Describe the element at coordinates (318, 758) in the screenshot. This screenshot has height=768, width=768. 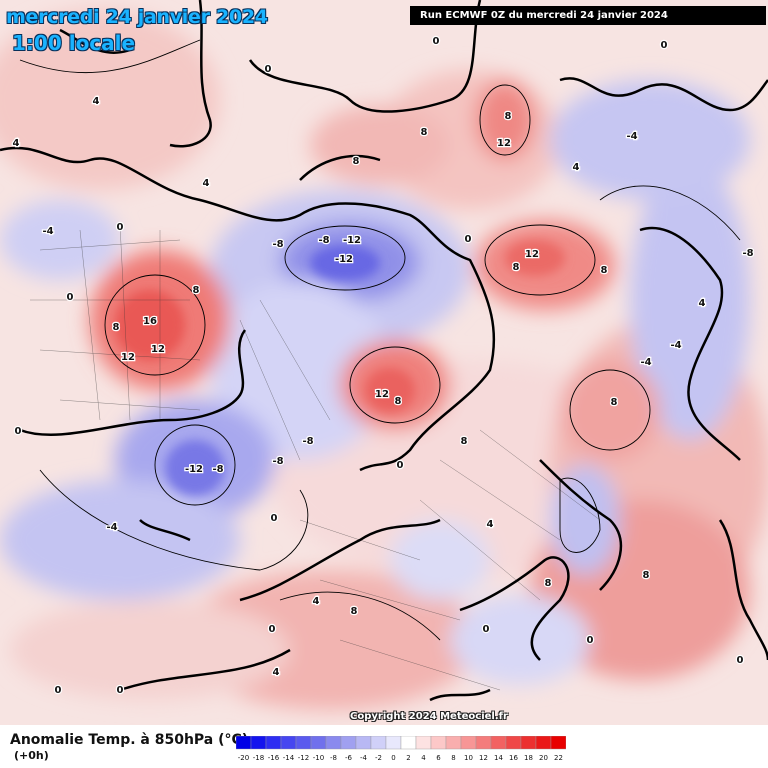
I see `legend-tick-label: -10` at that location.